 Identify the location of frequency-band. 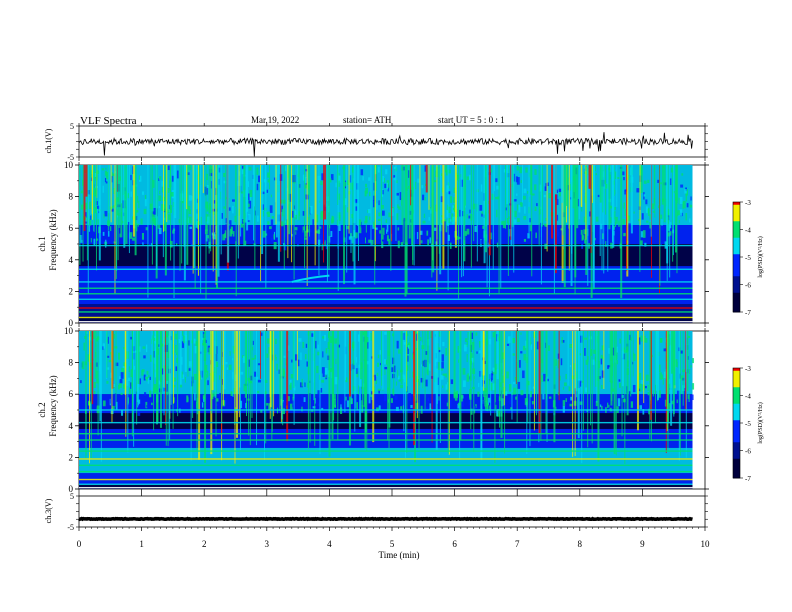
(386, 310).